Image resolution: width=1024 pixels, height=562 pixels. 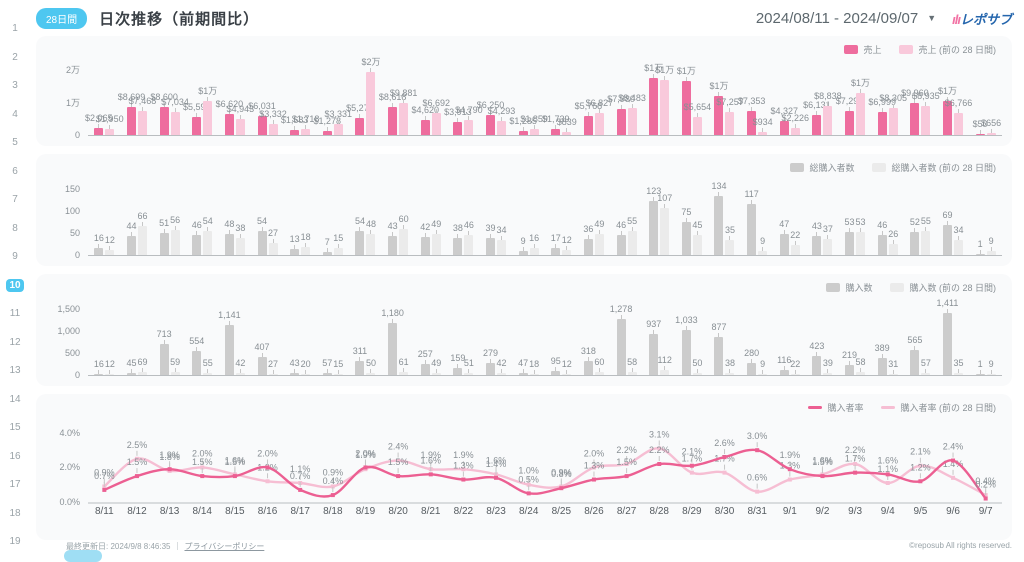 I want to click on sidebar-item-9: 9, so click(x=15, y=256).